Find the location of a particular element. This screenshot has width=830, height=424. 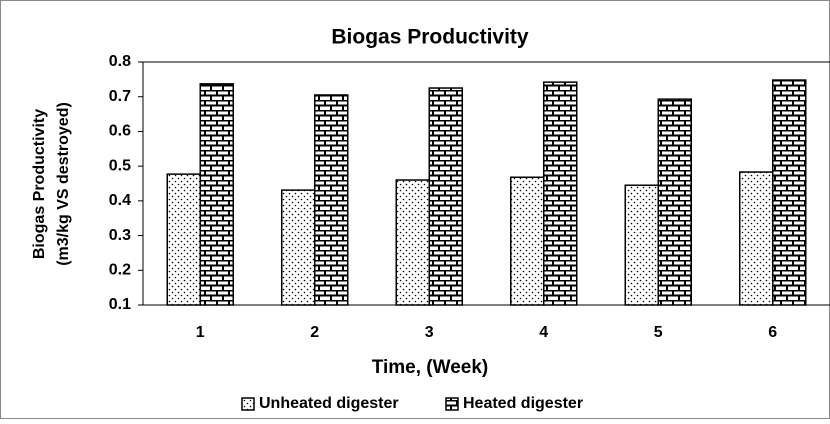

legend-label: Heated digester is located at coordinates (523, 403).